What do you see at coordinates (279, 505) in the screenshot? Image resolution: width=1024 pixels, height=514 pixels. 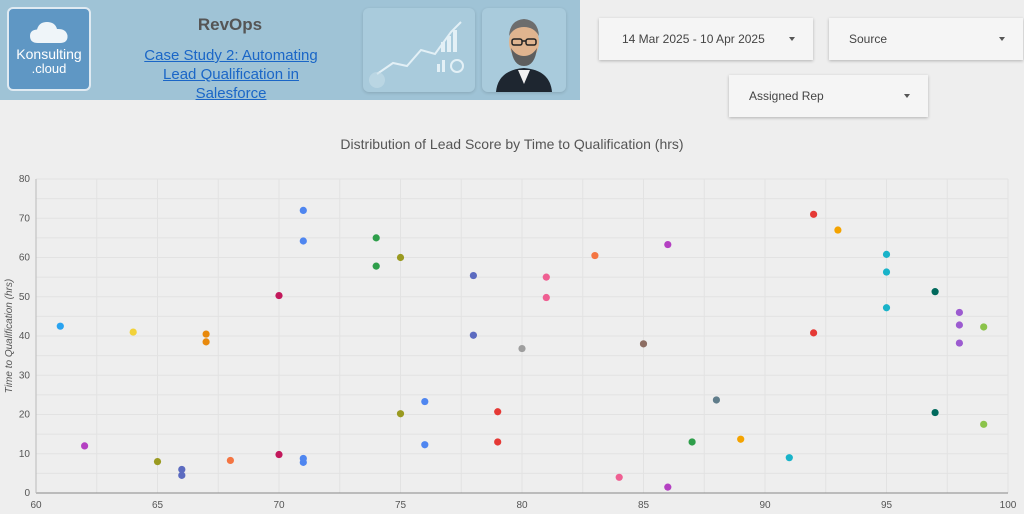 I see `x-tick-label: 70` at bounding box center [279, 505].